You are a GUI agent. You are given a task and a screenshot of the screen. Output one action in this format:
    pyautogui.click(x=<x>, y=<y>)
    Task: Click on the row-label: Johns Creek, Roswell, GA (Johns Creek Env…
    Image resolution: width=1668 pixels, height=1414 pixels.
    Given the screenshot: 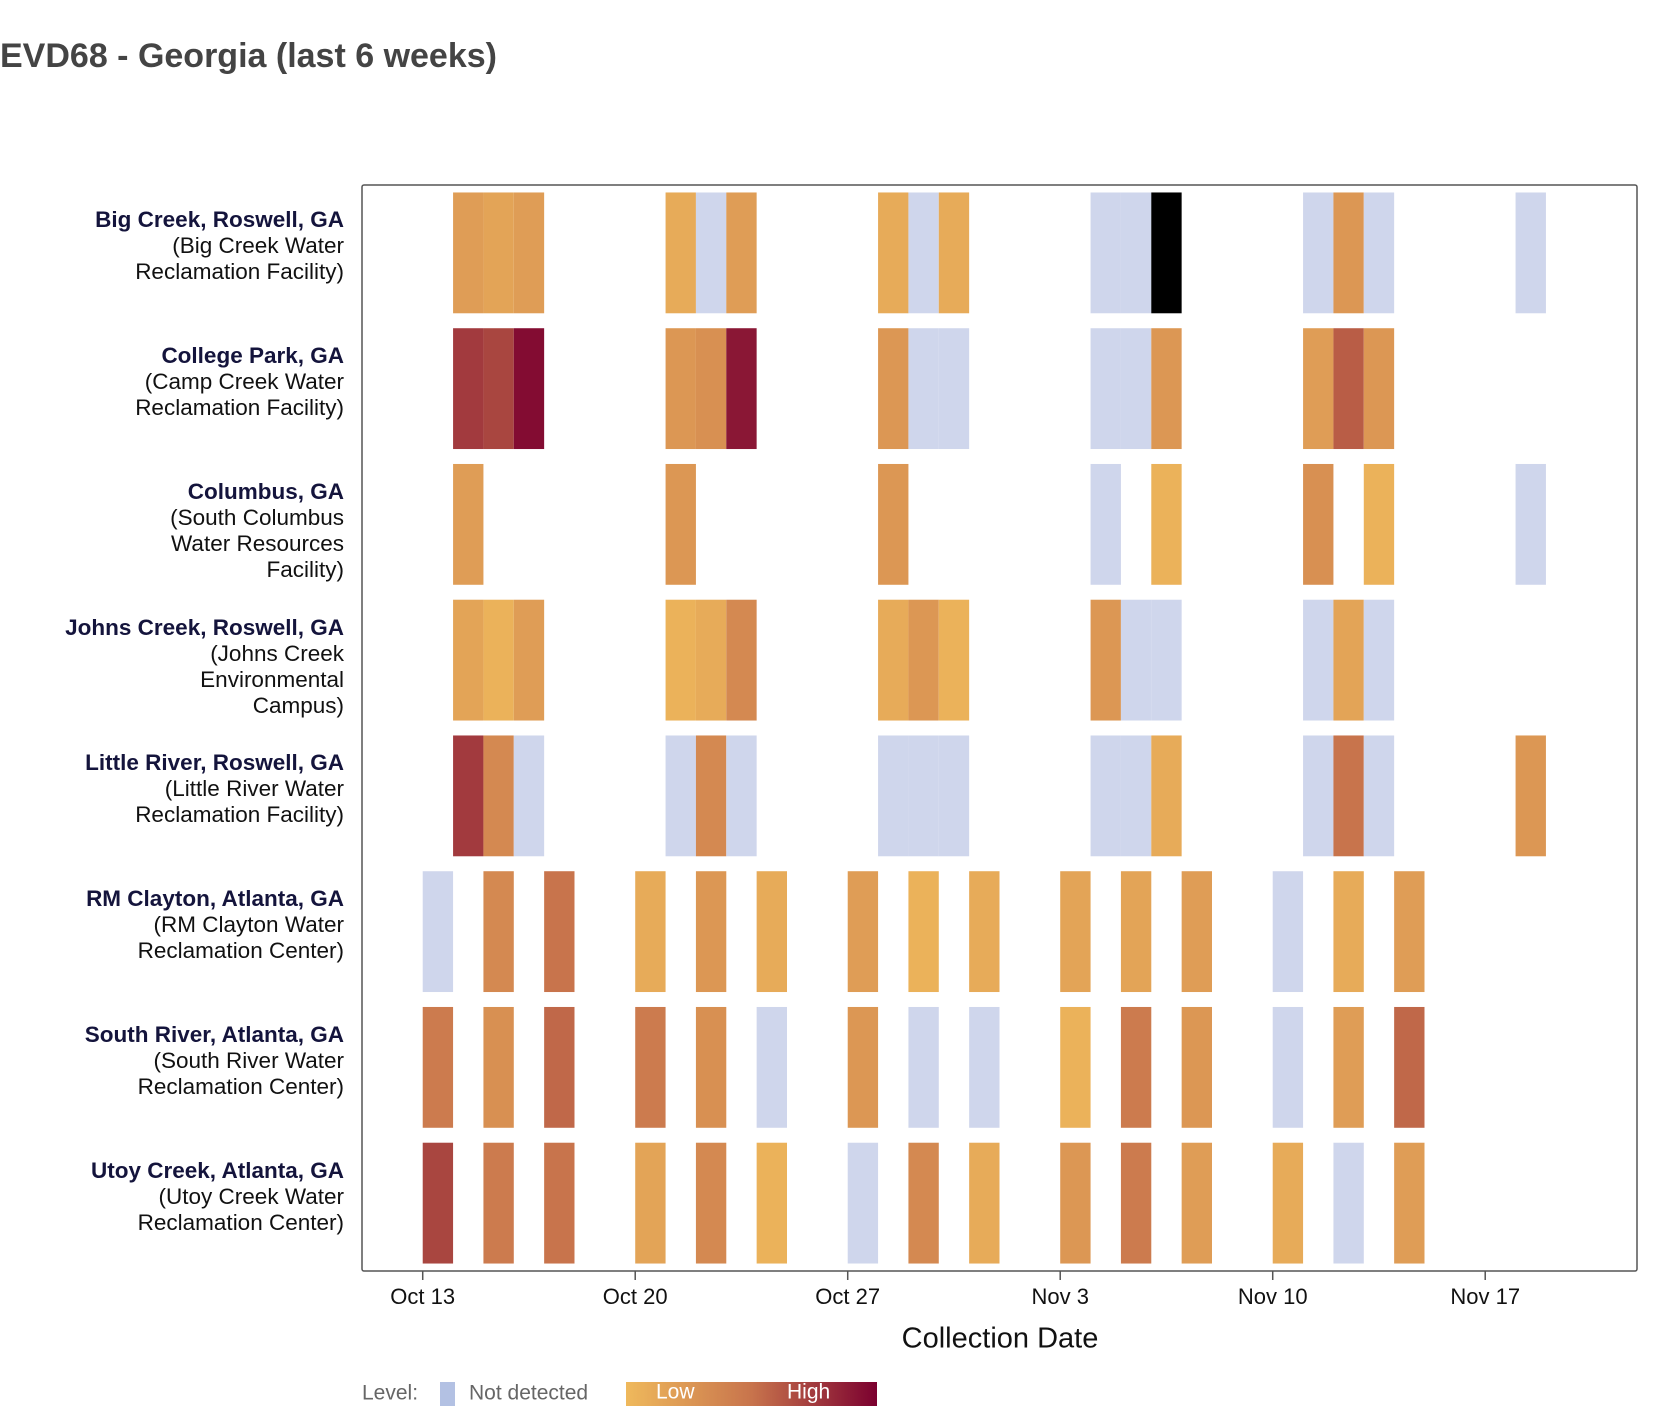 What is the action you would take?
    pyautogui.click(x=194, y=667)
    